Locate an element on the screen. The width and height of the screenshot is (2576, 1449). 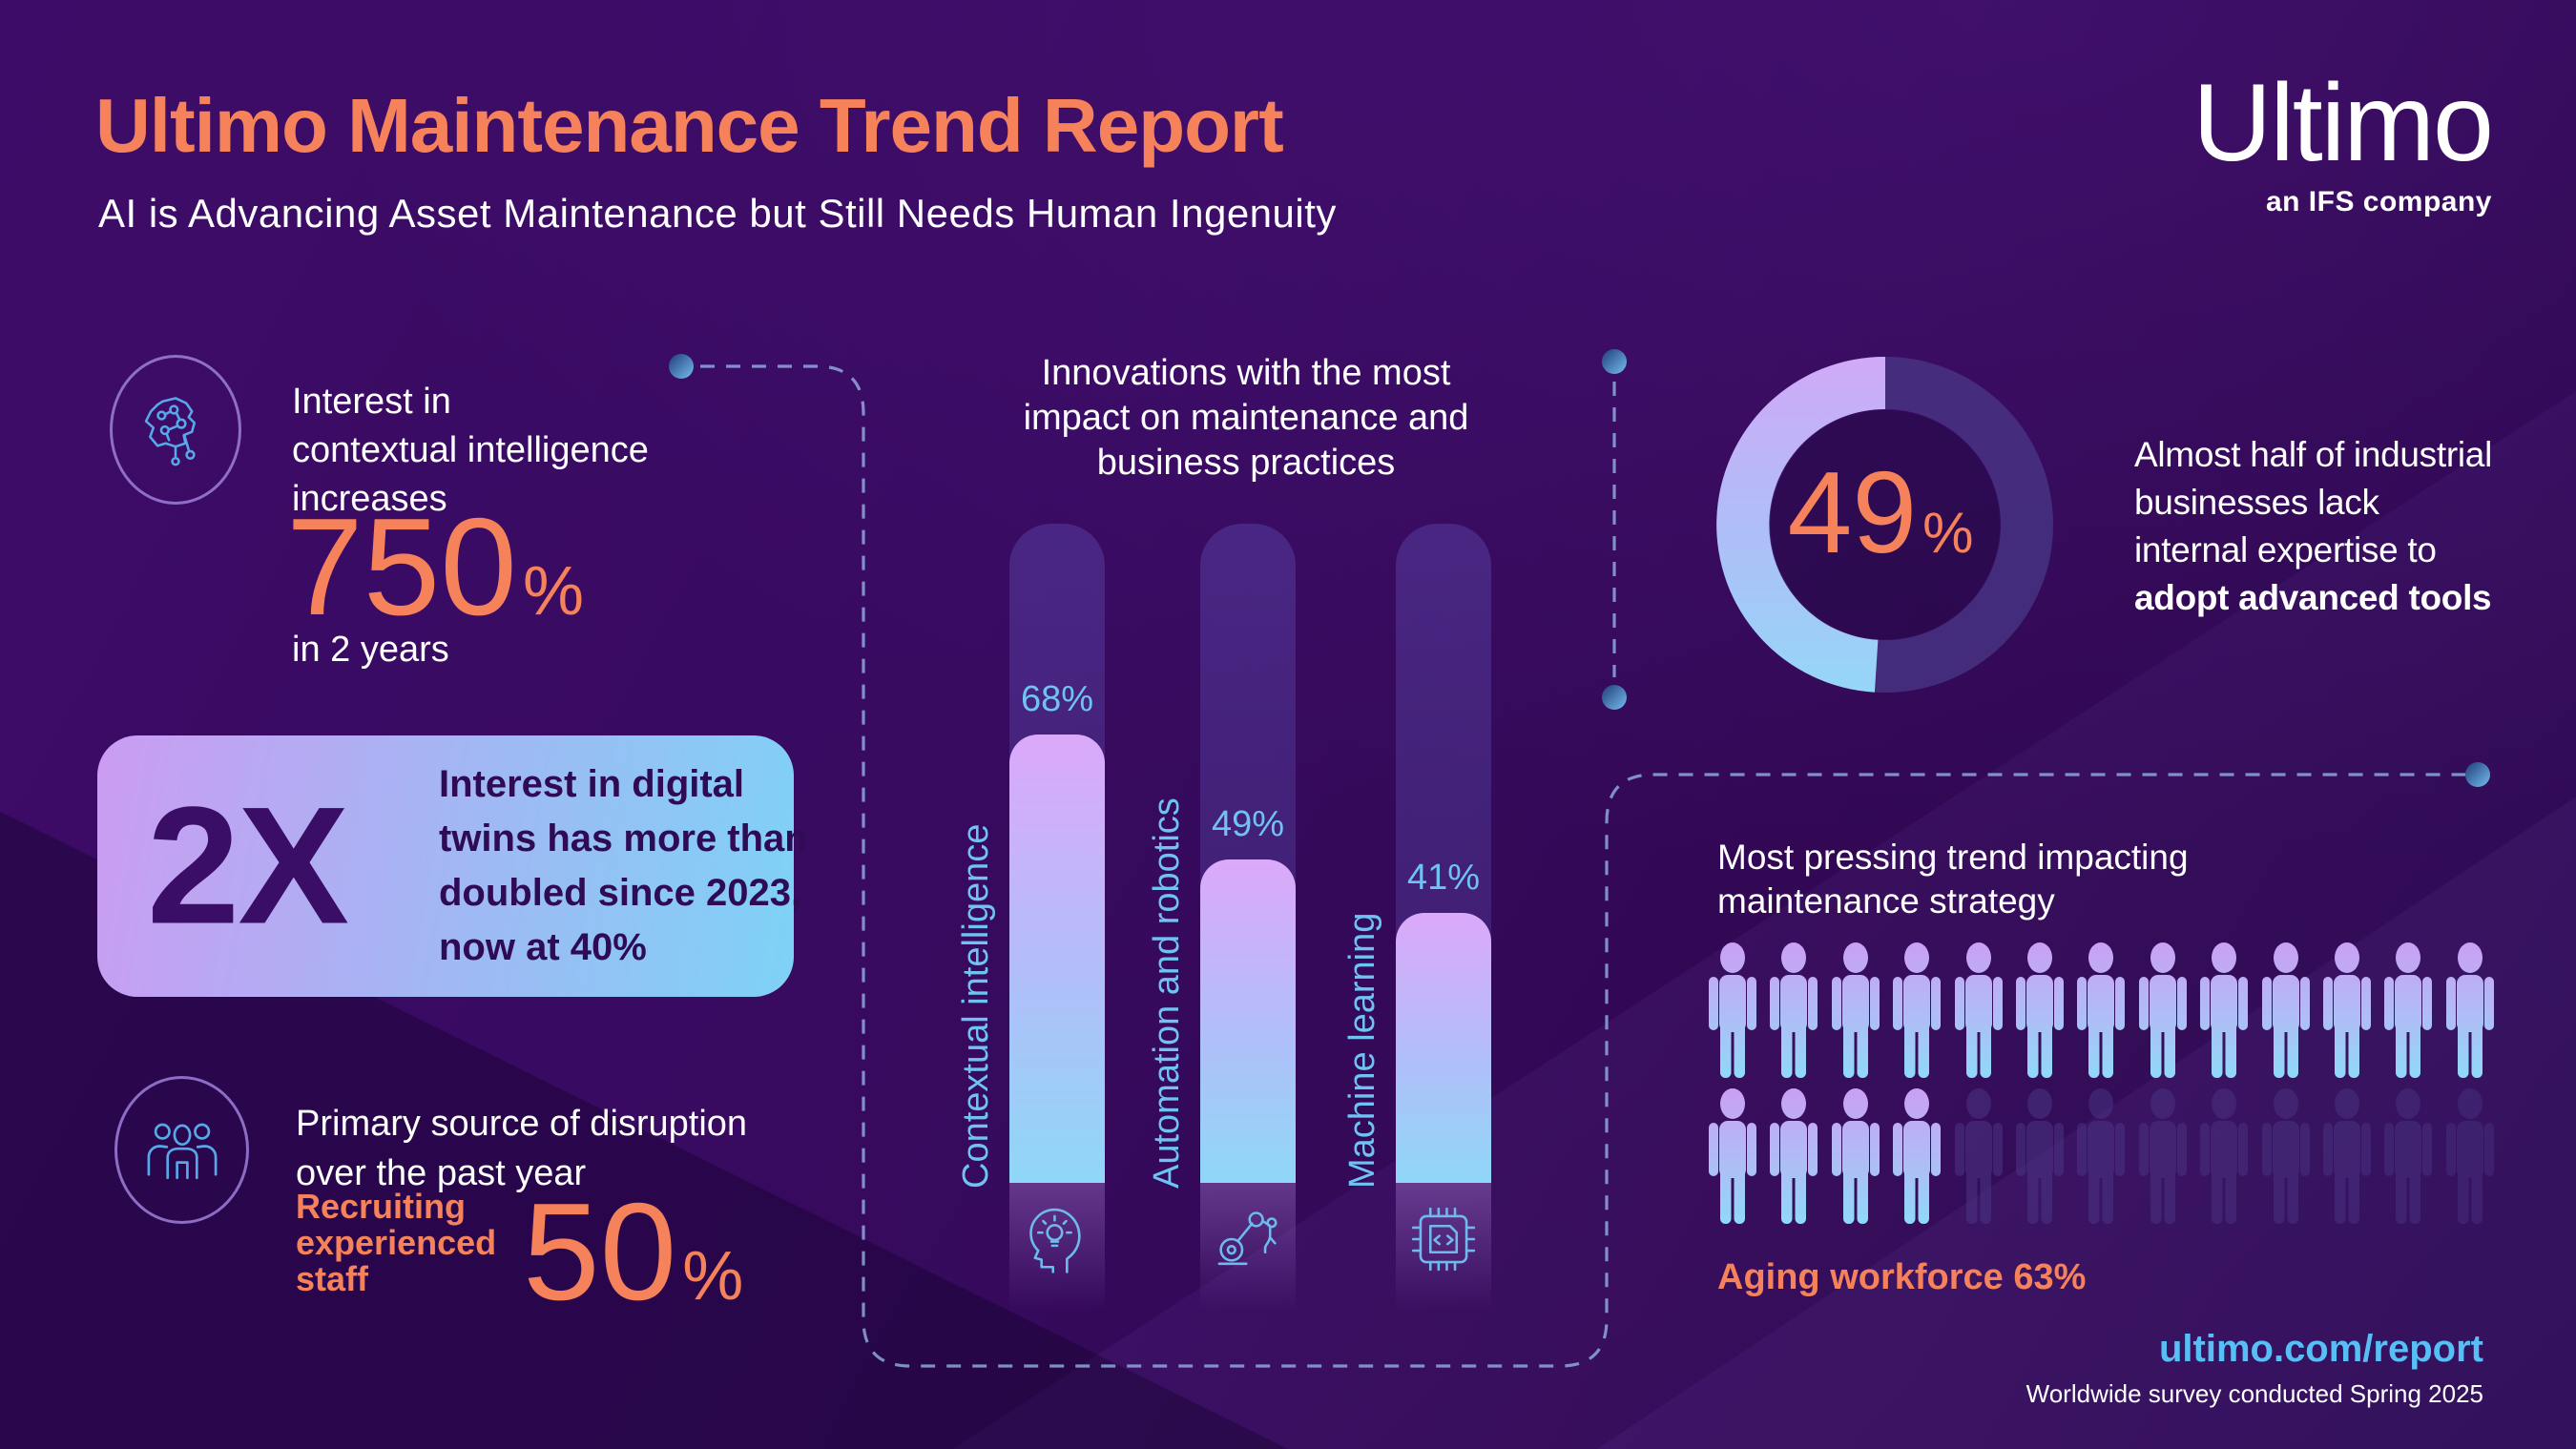
bar-category-label: Automation and robotics is located at coordinates (1167, 993).